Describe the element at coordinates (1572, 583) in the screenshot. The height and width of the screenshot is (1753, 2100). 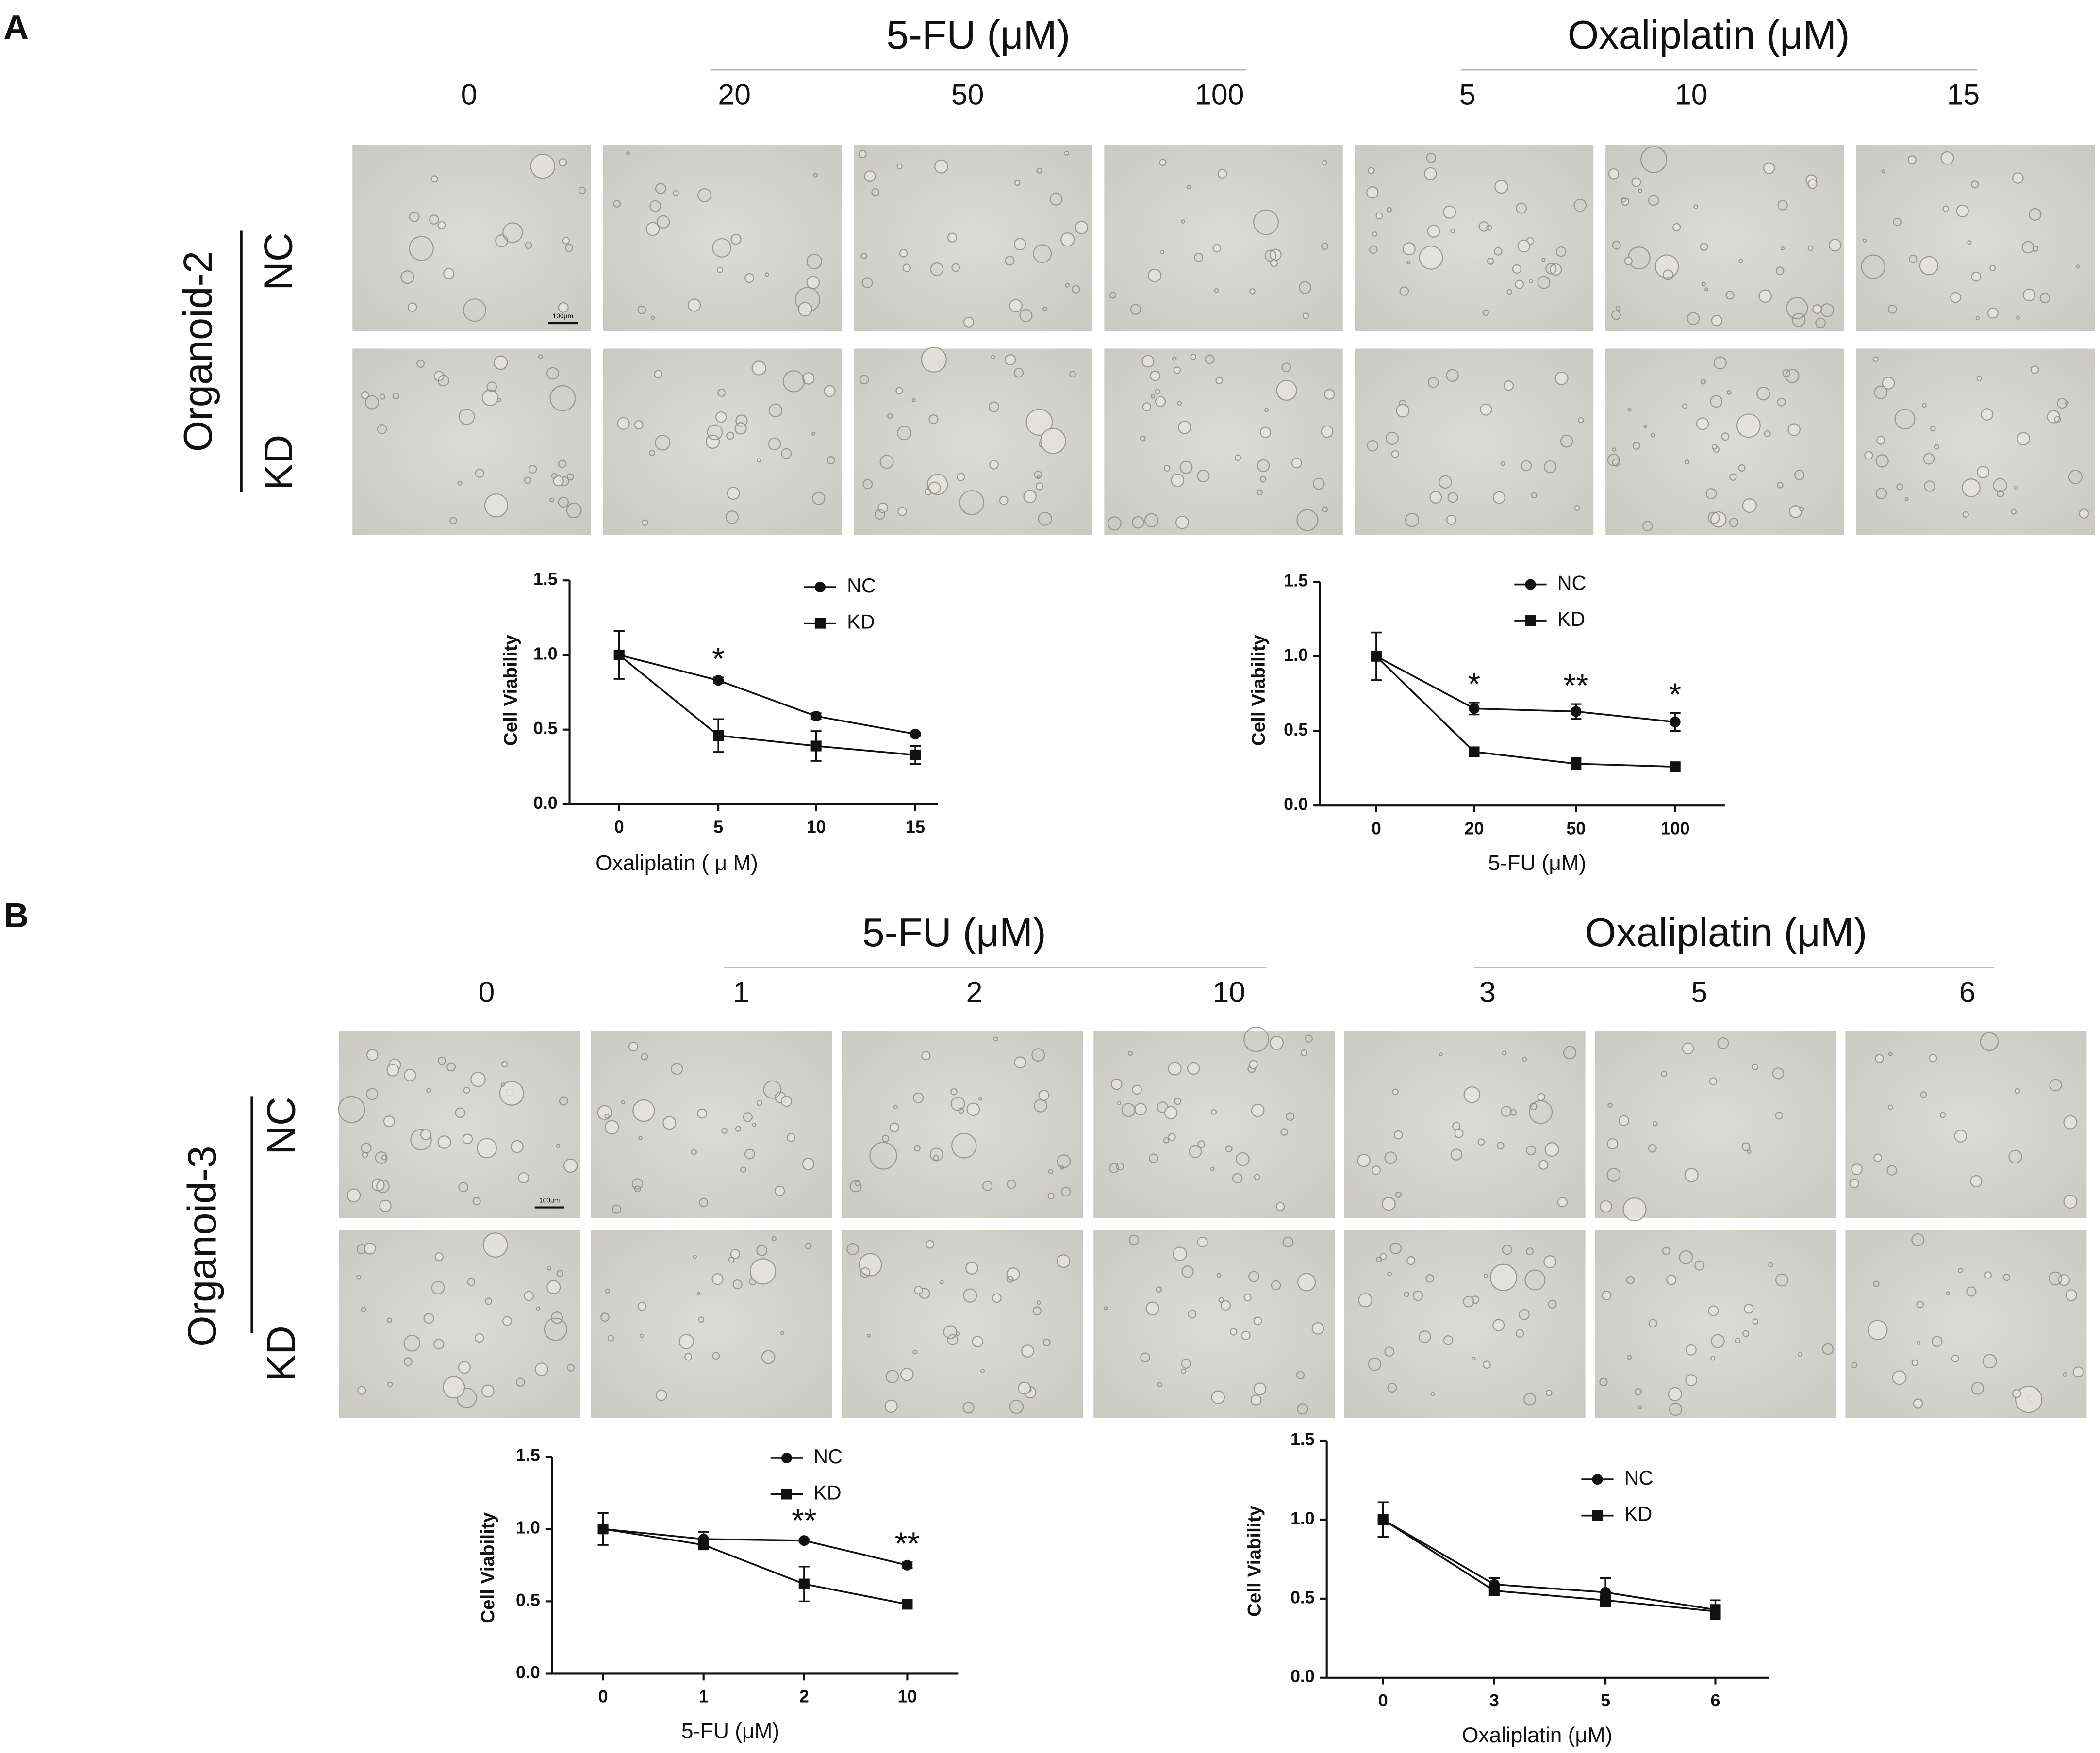
I see `legend-label: NC` at that location.